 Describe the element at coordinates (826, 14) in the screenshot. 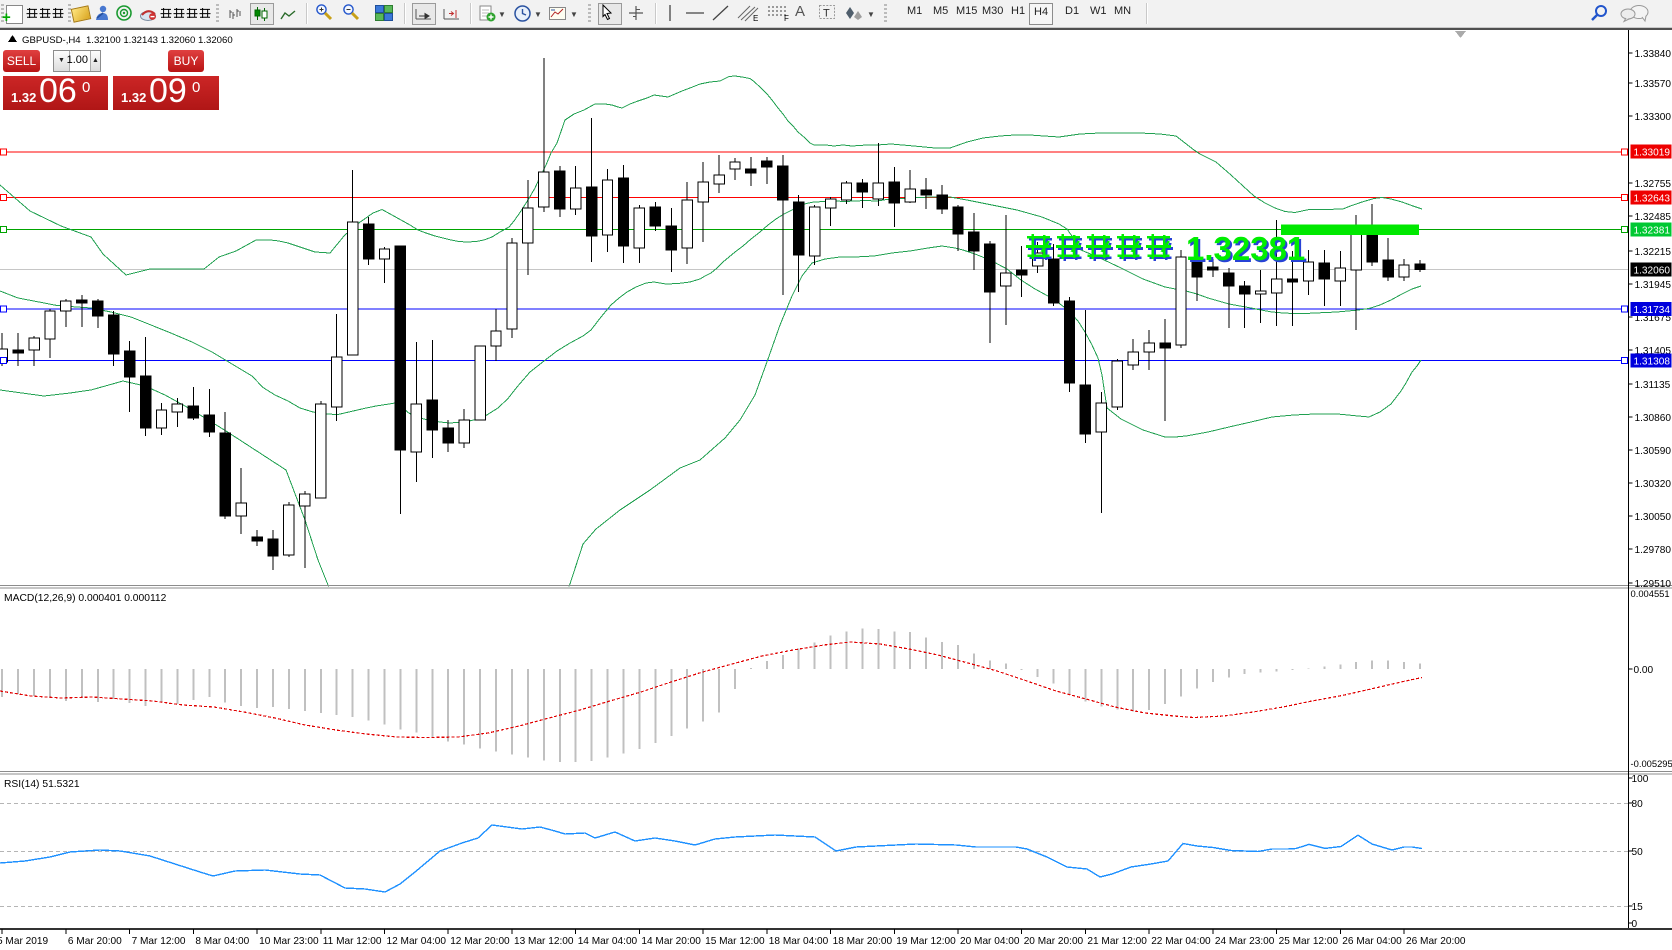

I see `svg-text: T` at that location.